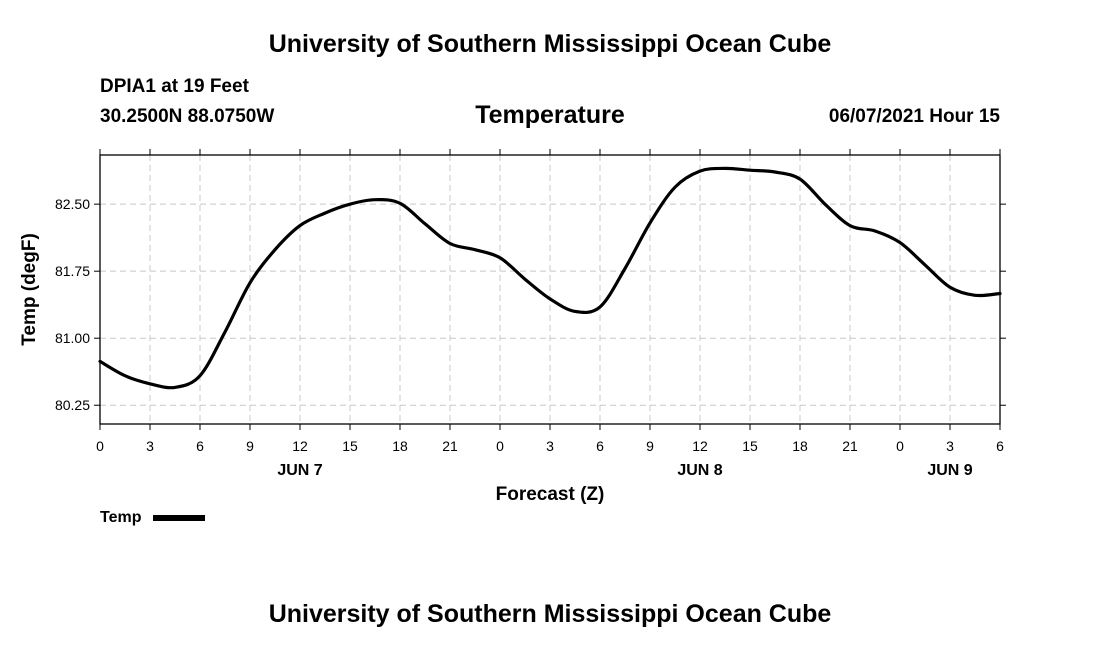 The width and height of the screenshot is (1100, 650). I want to click on y-tick-label: 82.50, so click(72, 204).